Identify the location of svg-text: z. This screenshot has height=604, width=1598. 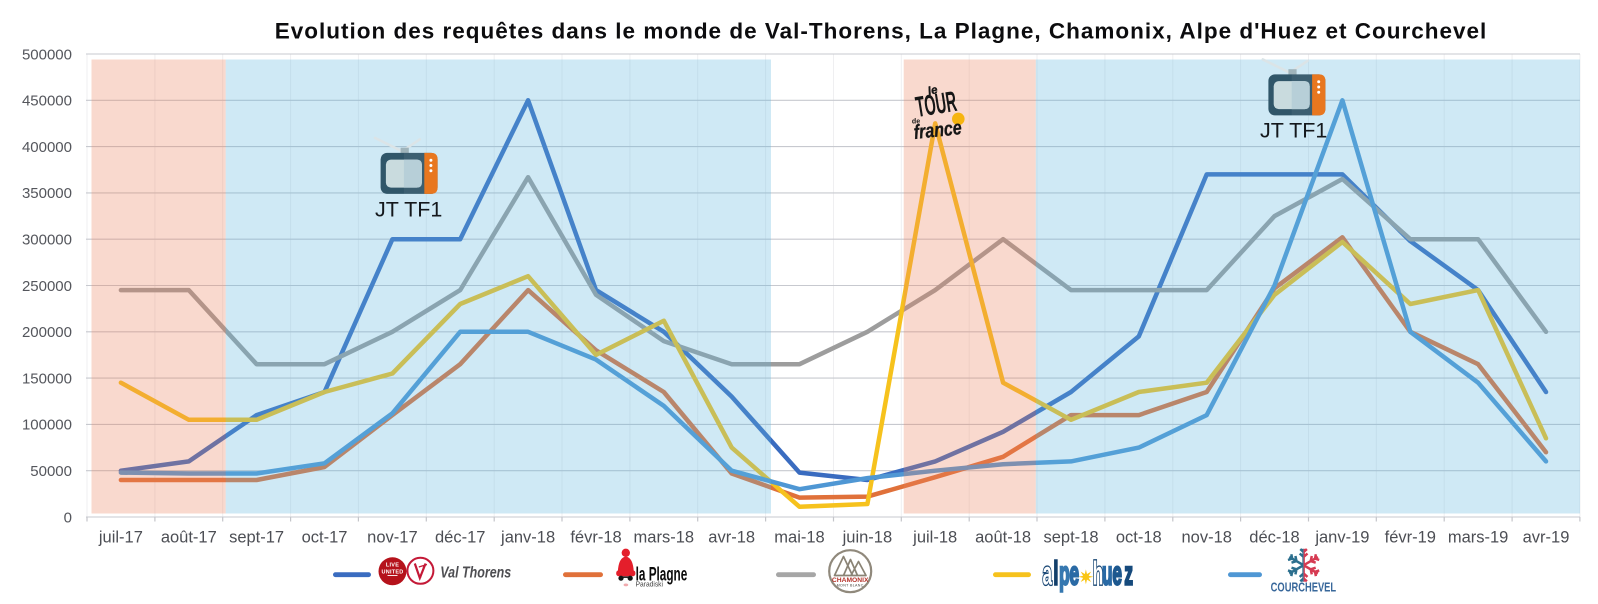
(1128, 573).